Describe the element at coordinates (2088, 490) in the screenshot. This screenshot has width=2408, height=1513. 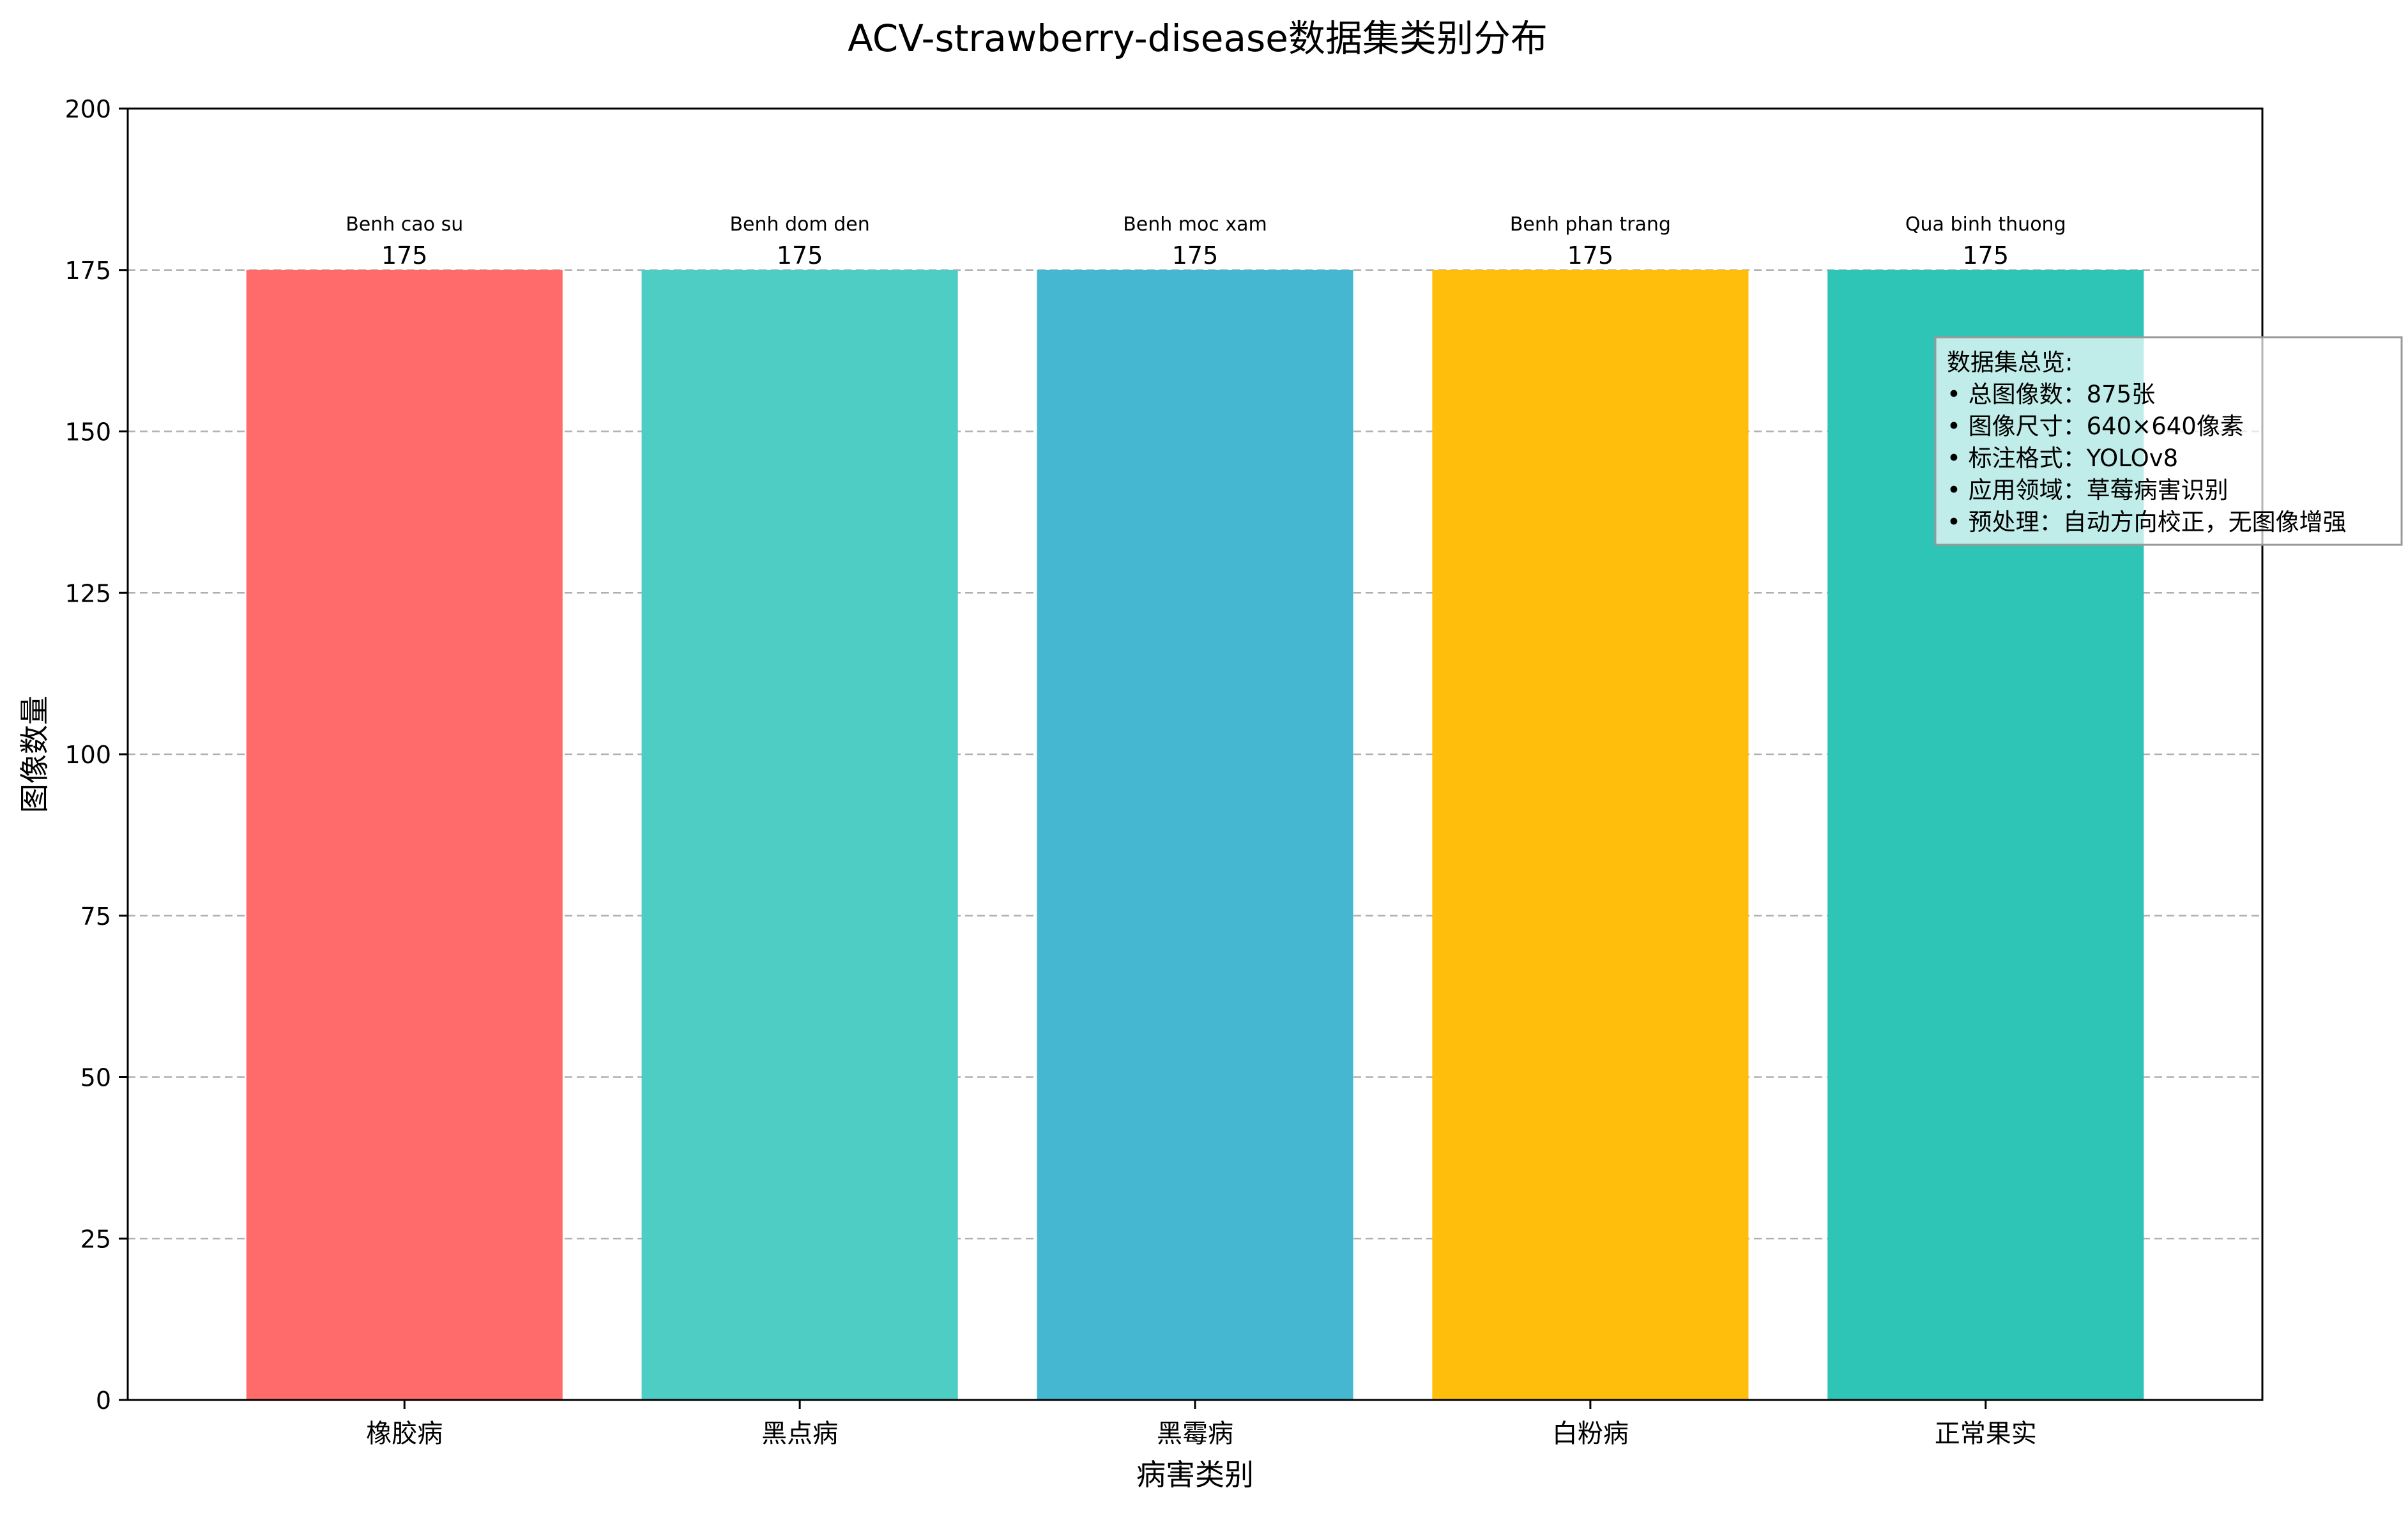
I see `info-line-4: • 应用领域：草莓病害识别` at that location.